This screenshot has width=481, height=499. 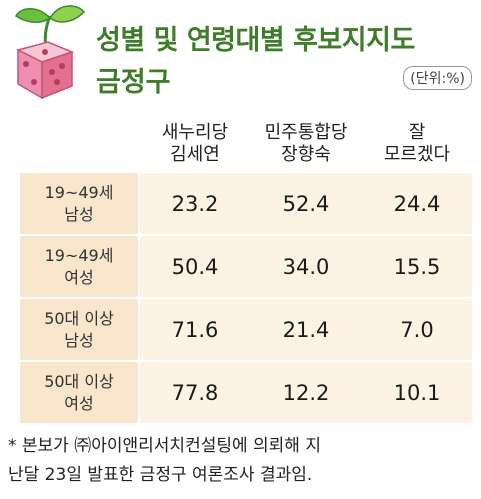 I want to click on column-header-minju: 민주통합당 장향숙, so click(x=306, y=143).